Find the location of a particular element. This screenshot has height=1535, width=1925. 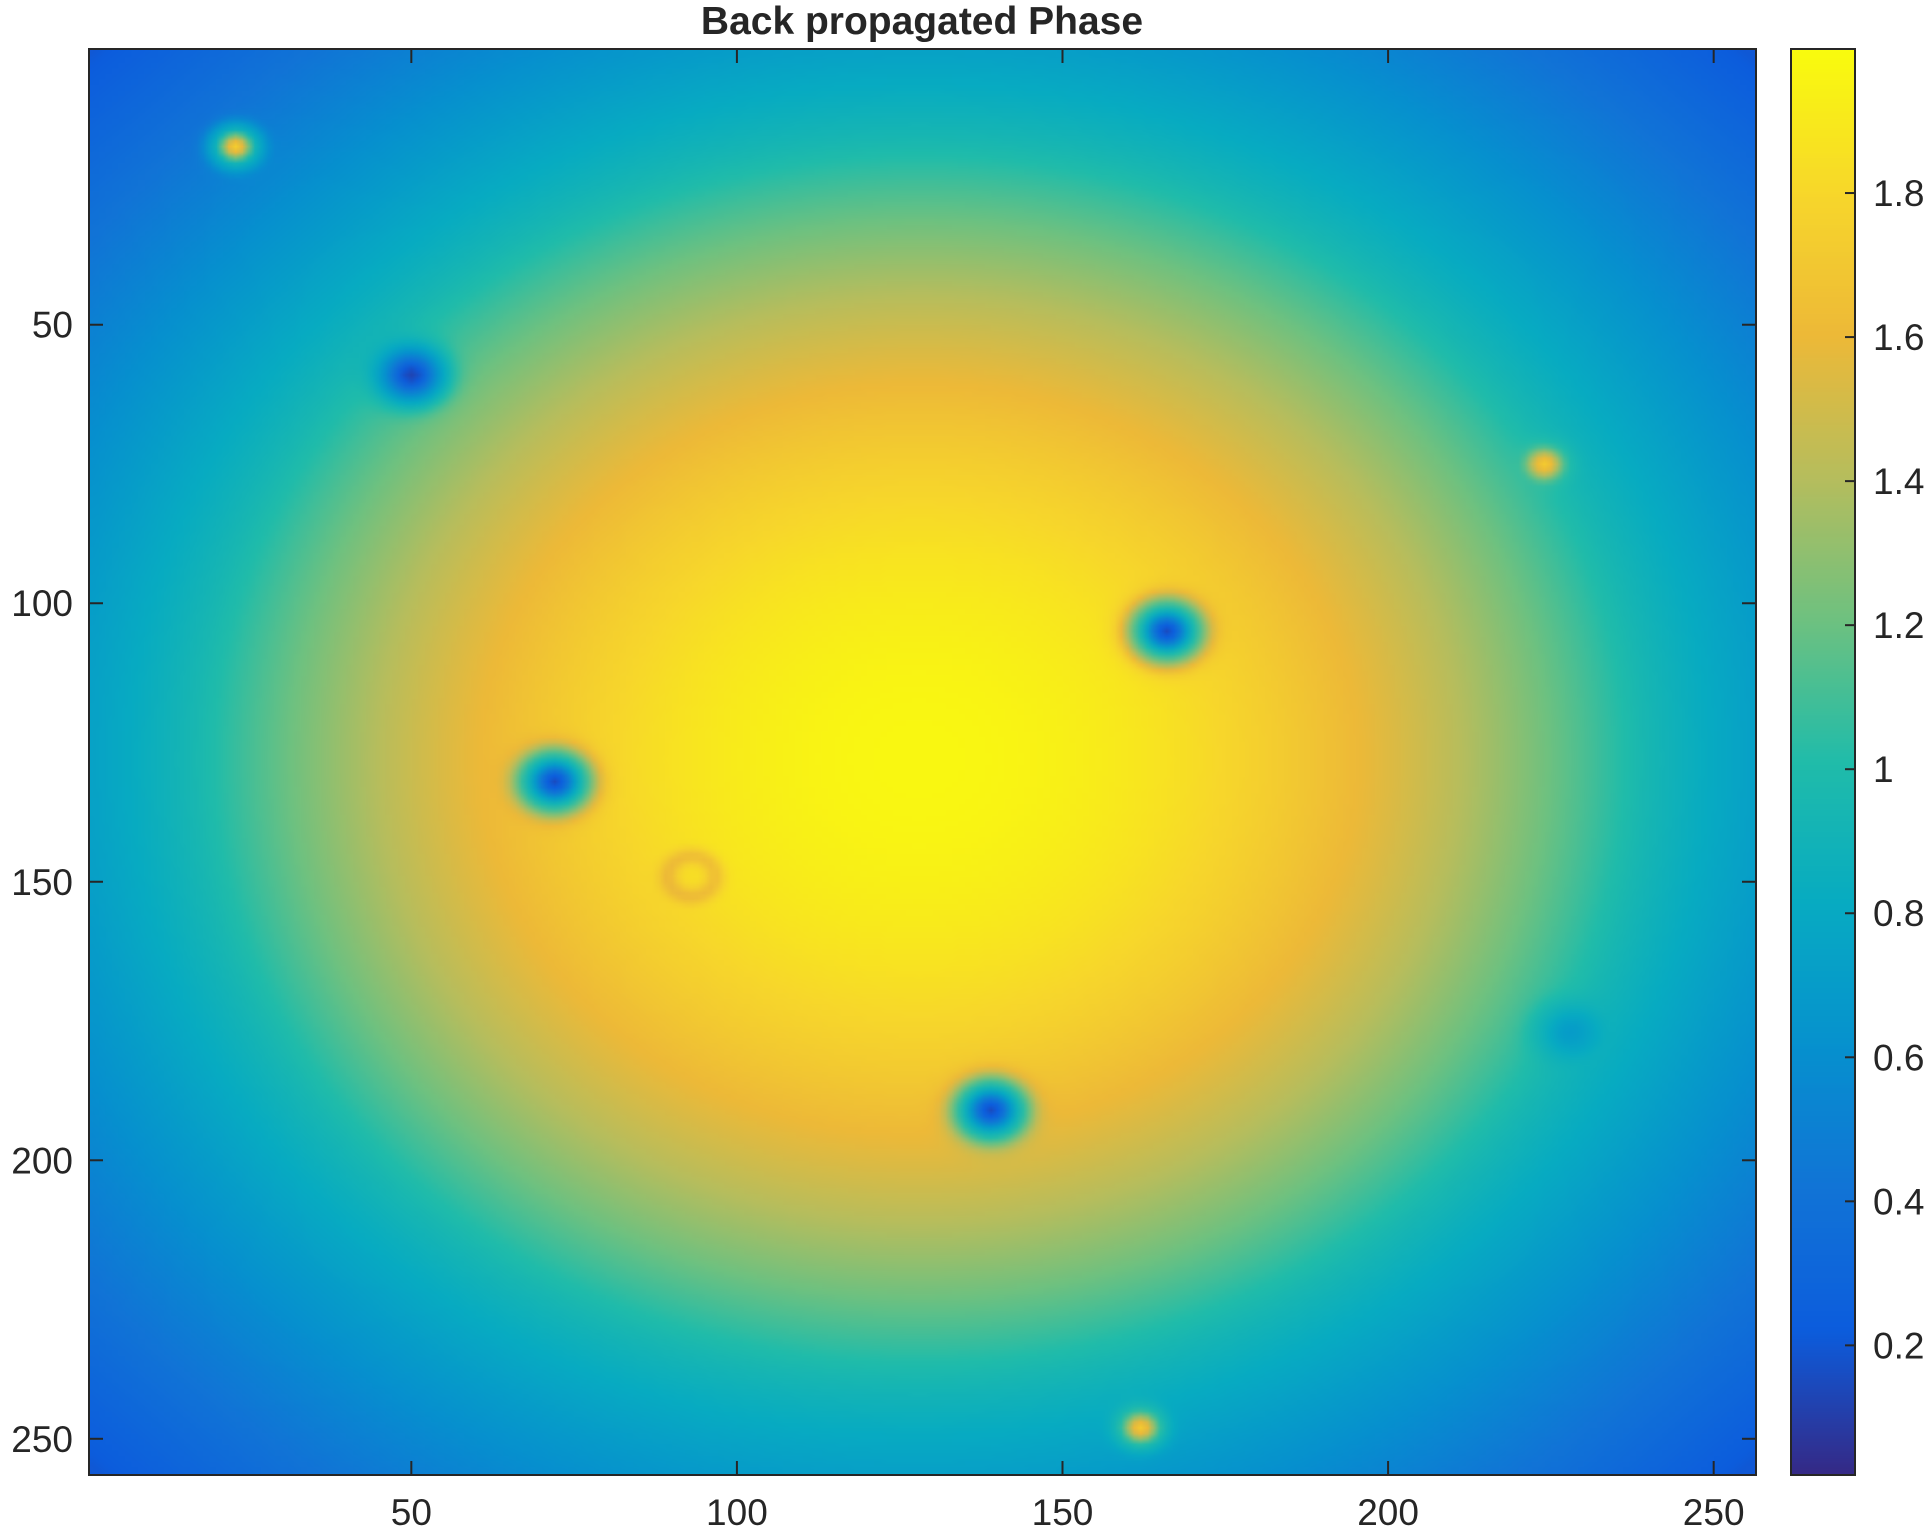

chart-title: Back propagated Phase is located at coordinates (922, 21).